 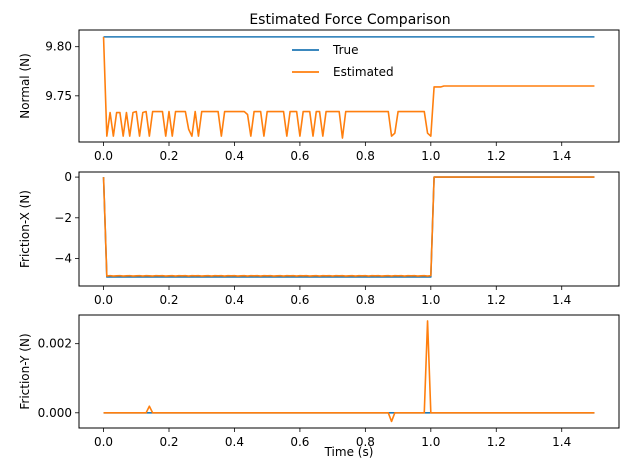 What do you see at coordinates (25, 371) in the screenshot?
I see `y-axis-label: Friction-Y (N)` at bounding box center [25, 371].